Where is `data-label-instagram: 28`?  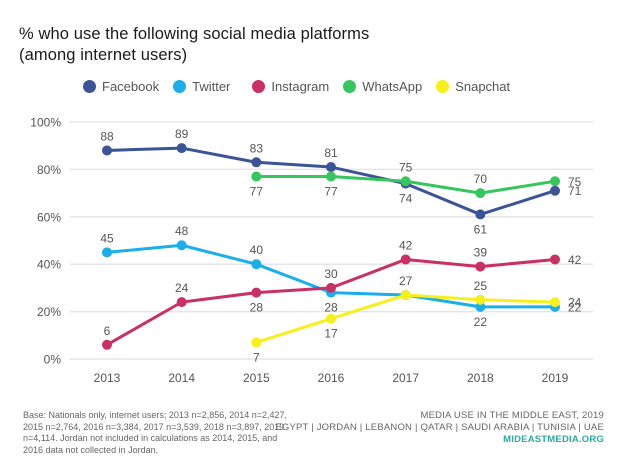
data-label-instagram: 28 is located at coordinates (257, 308).